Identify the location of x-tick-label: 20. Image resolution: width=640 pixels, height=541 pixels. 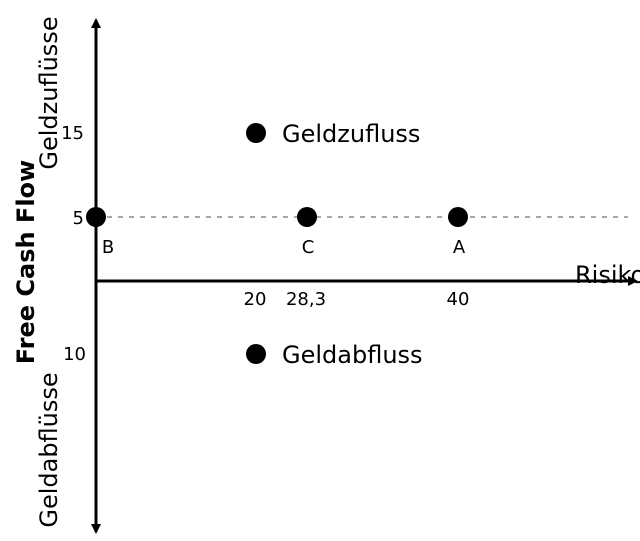
(255, 299).